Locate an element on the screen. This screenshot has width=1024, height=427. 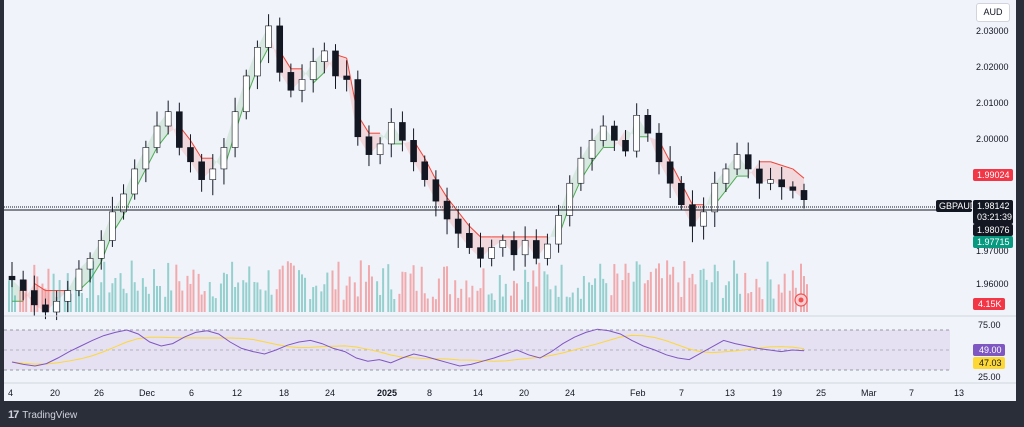
volume-bars is located at coordinates (408, 286).